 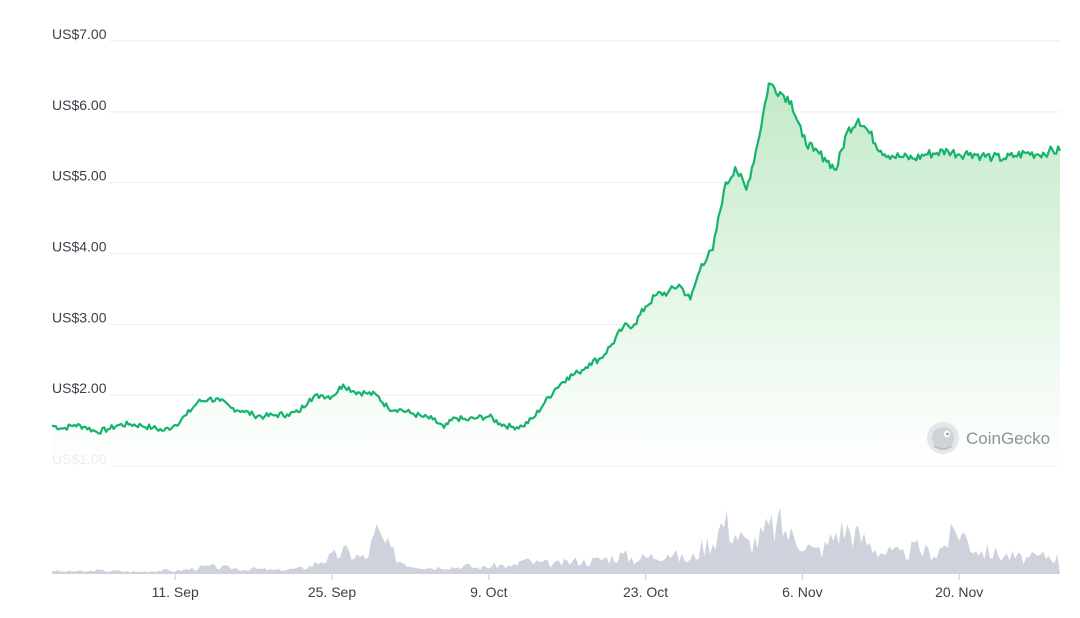 What do you see at coordinates (332, 592) in the screenshot?
I see `x-tick-label: 25. Sep` at bounding box center [332, 592].